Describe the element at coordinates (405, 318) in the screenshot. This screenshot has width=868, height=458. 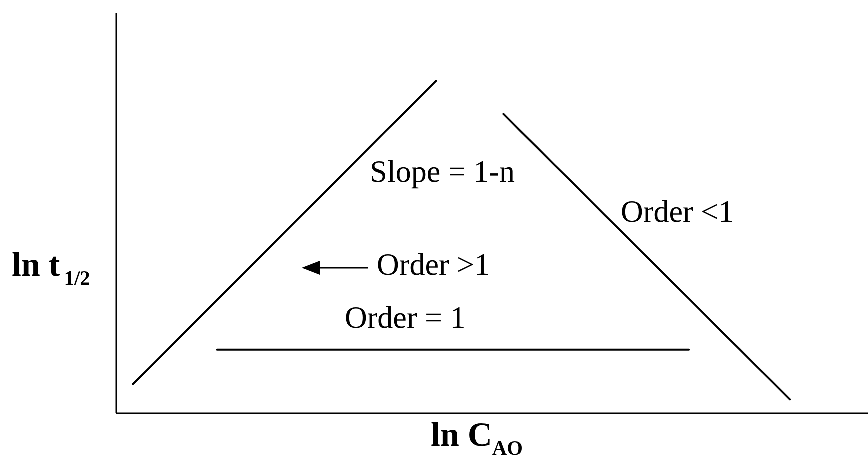
I see `series-label: Order = 1` at that location.